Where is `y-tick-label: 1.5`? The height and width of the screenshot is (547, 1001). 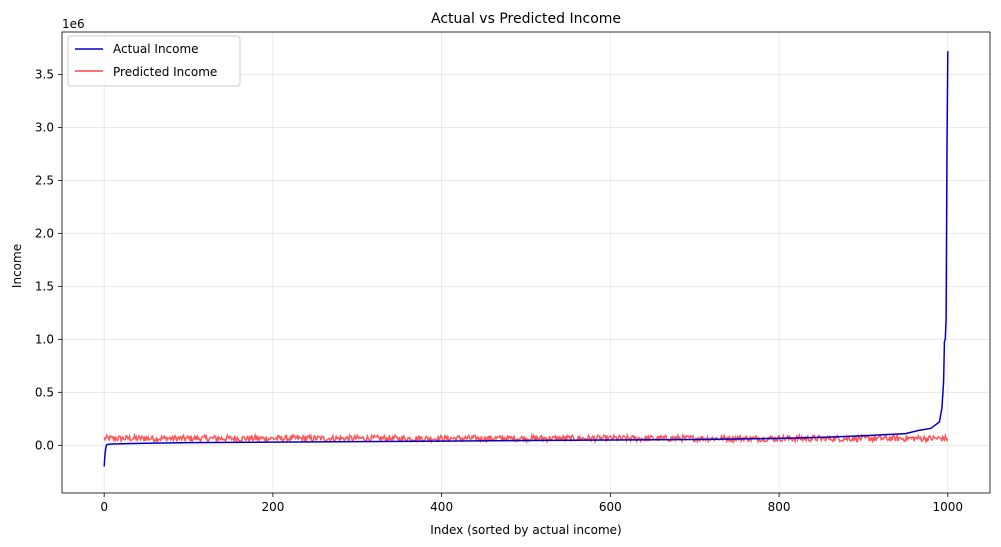 y-tick-label: 1.5 is located at coordinates (44, 286).